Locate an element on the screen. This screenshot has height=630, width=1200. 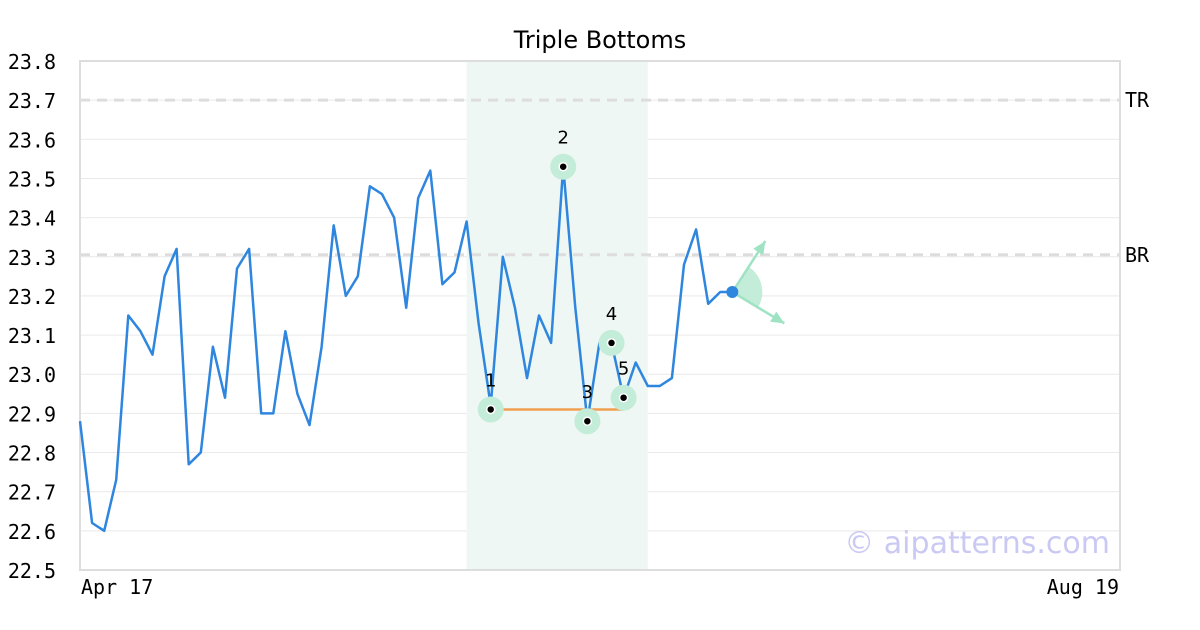
y-tick-label: 23.1 is located at coordinates (32, 336).